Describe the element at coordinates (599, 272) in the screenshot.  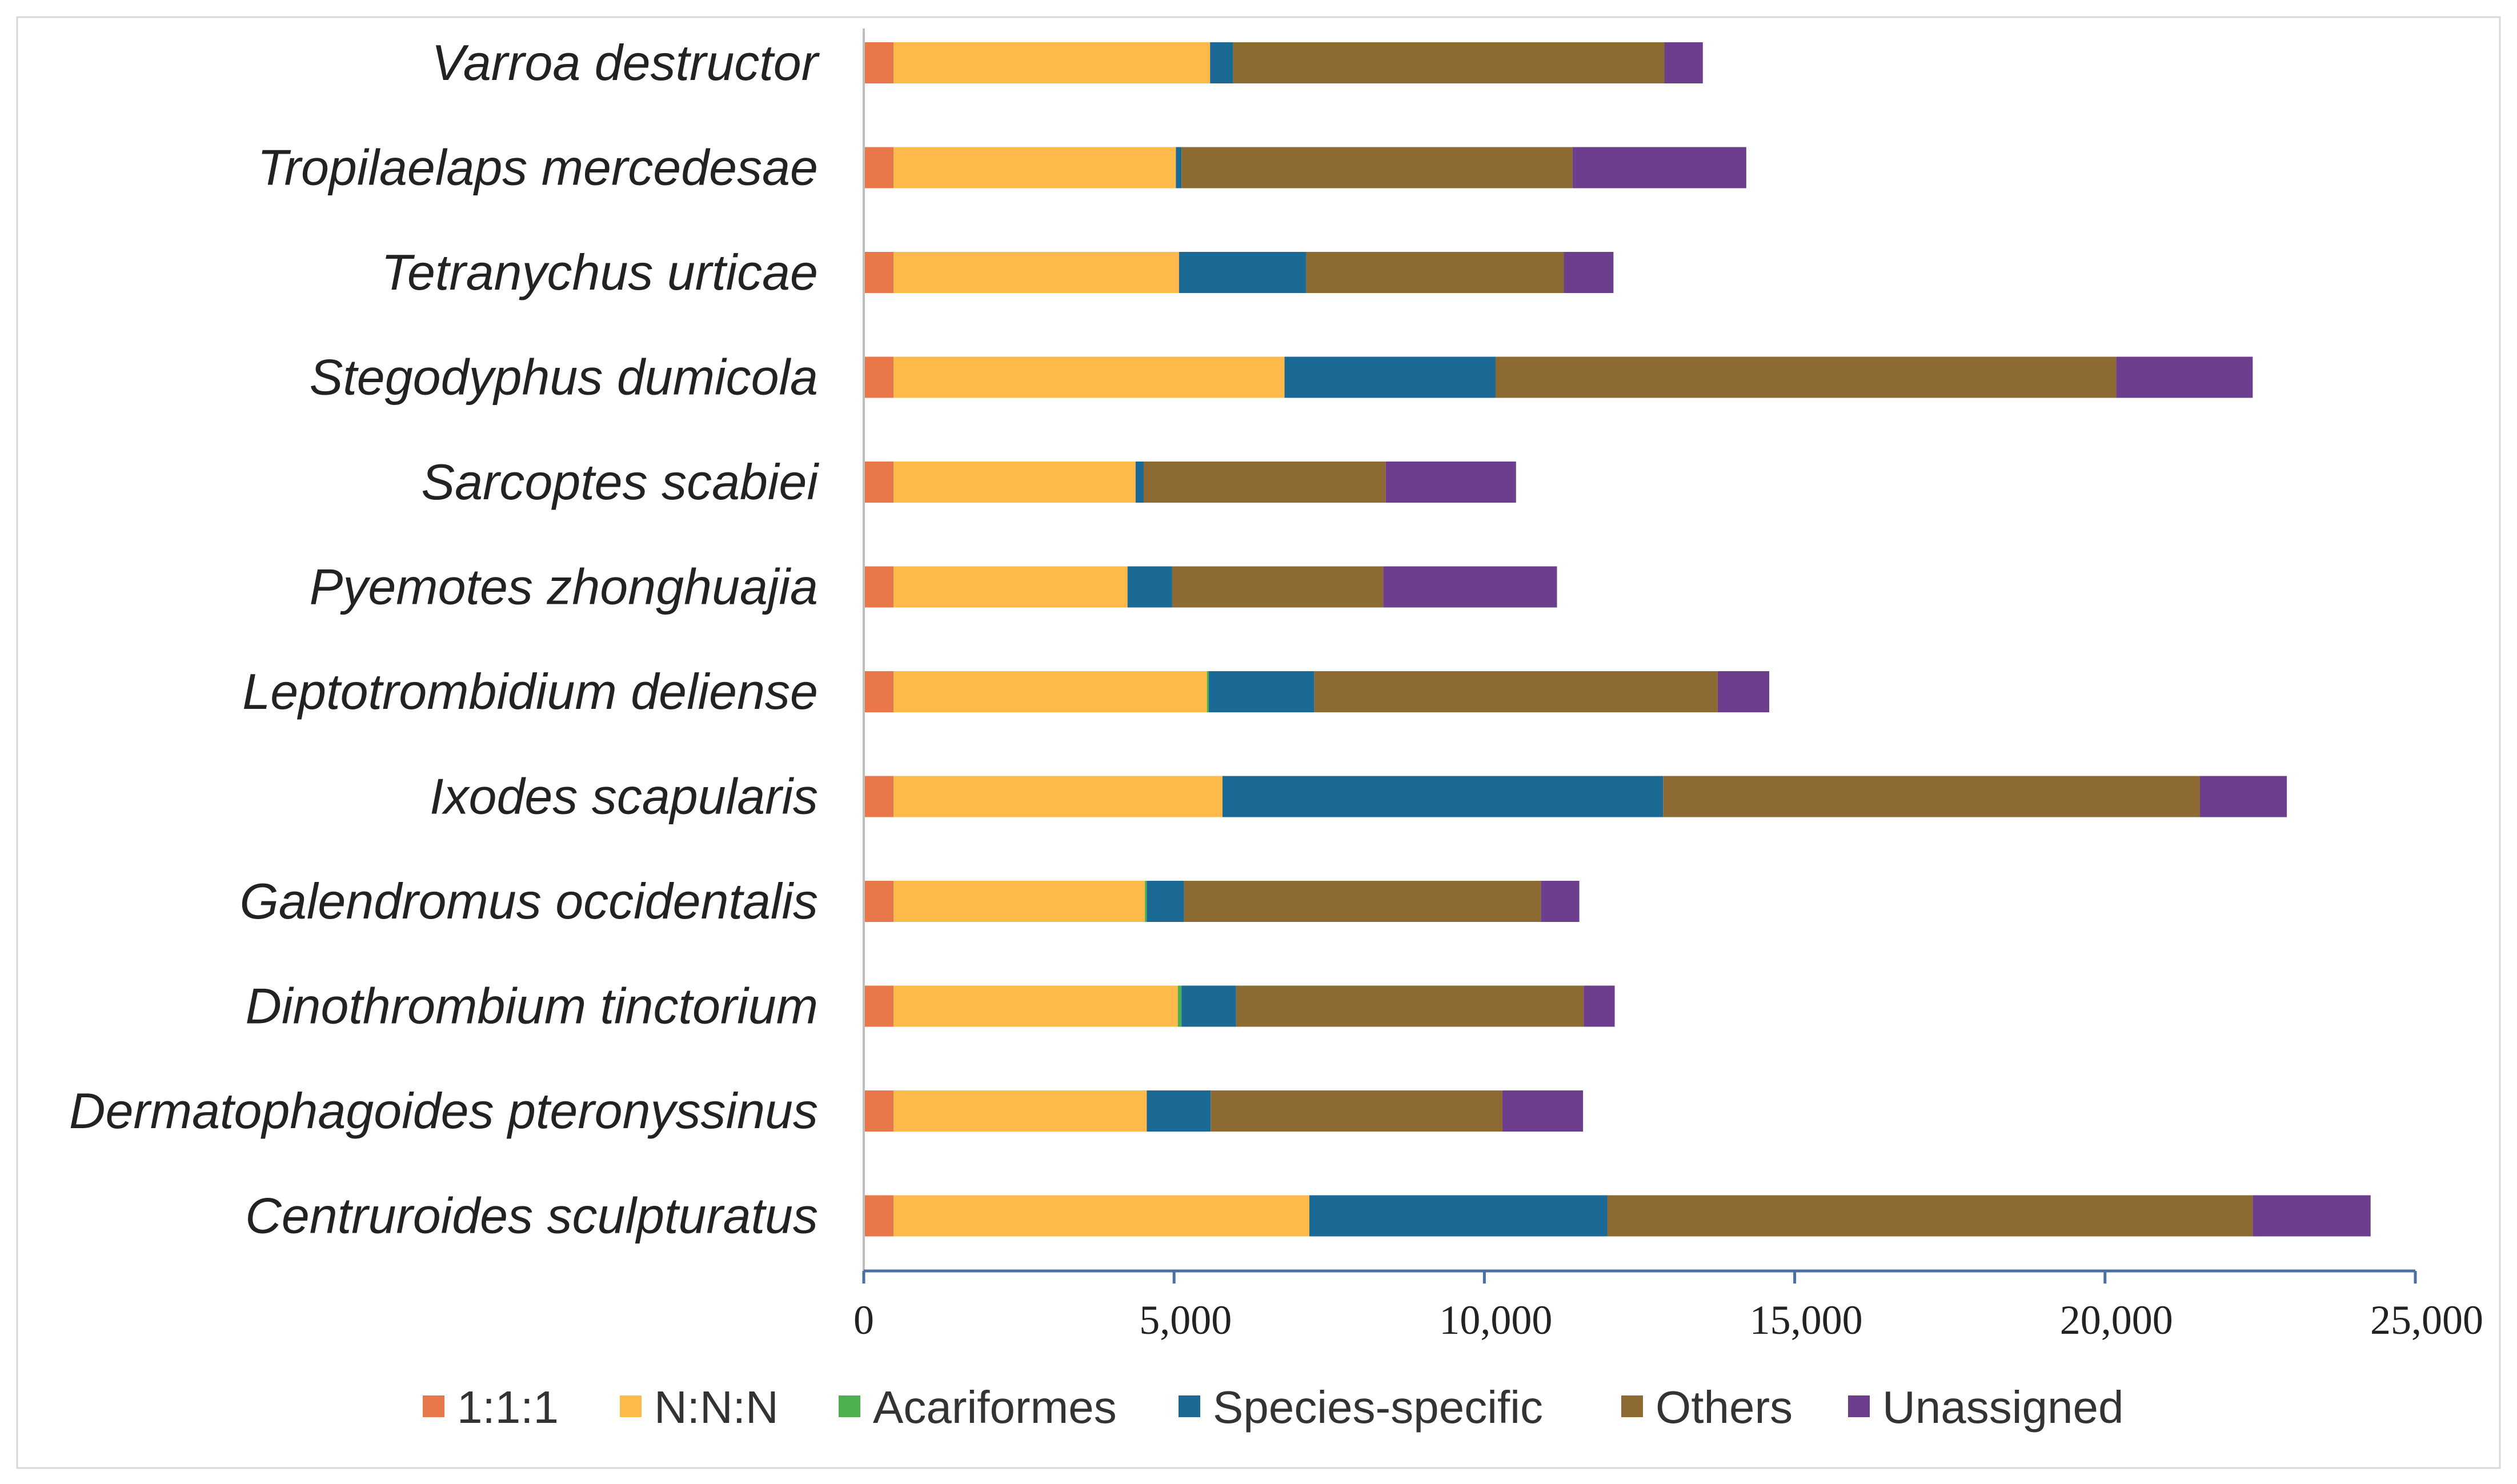
I see `category-label: Tetranychus urticae` at that location.